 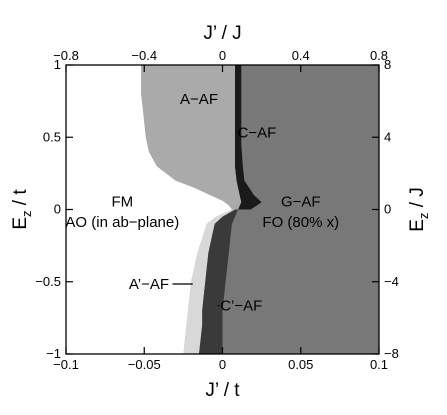 What do you see at coordinates (222, 390) in the screenshot?
I see `x-axis-title-bottom: J’ / t` at bounding box center [222, 390].